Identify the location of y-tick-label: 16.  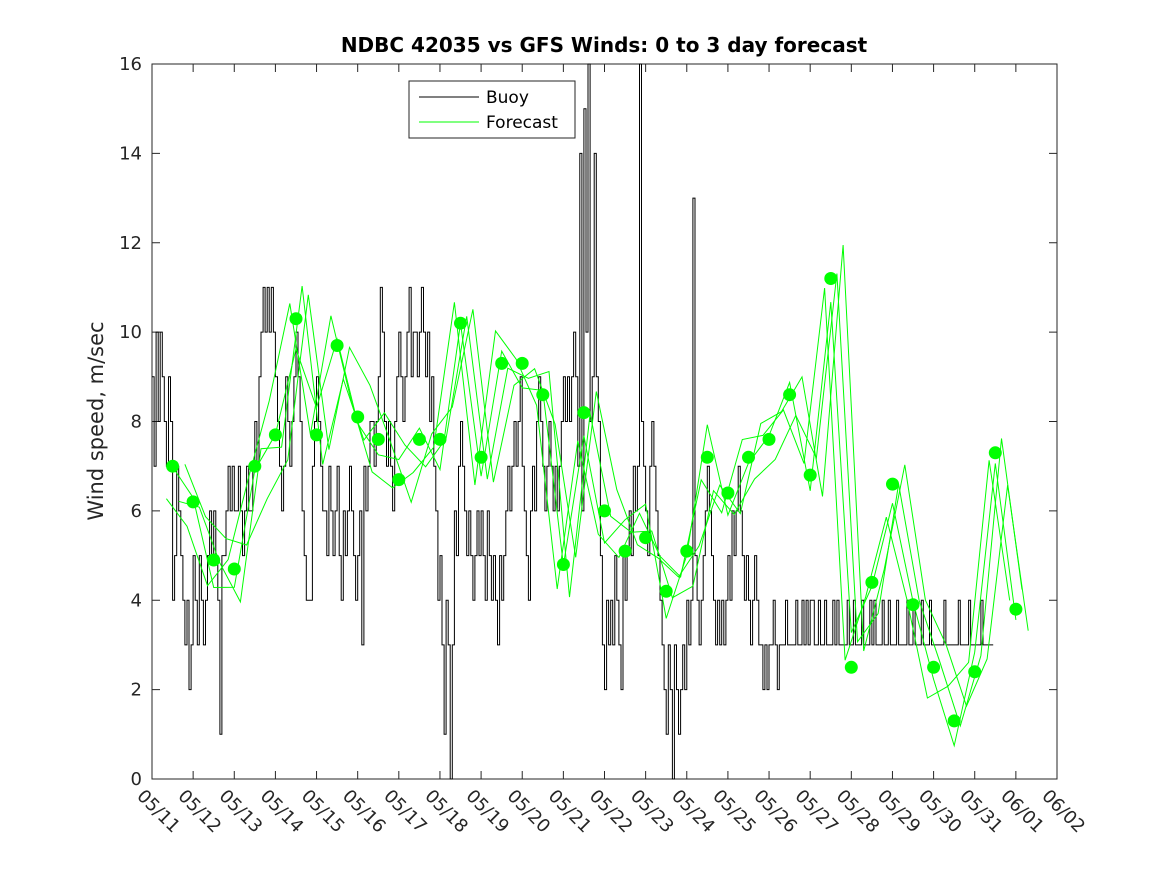
(130, 64).